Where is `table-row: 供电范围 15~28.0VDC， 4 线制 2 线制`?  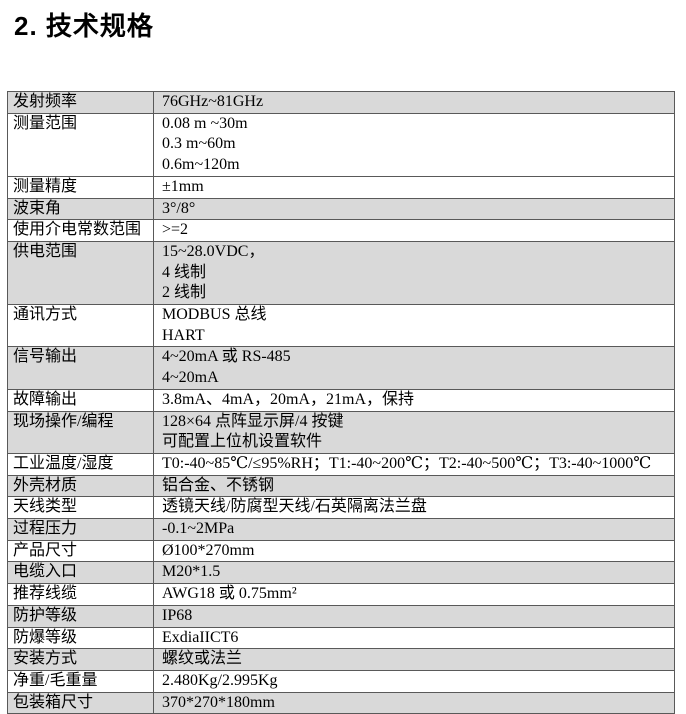
table-row: 供电范围 15~28.0VDC， 4 线制 2 线制 is located at coordinates (341, 273).